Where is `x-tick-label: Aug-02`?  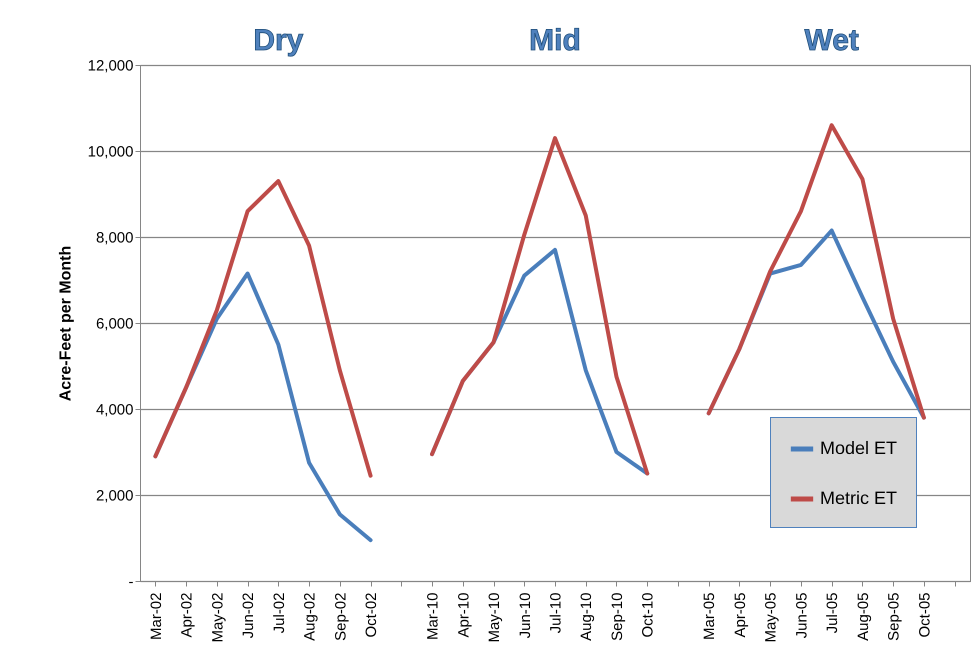
x-tick-label: Aug-02 is located at coordinates (310, 616).